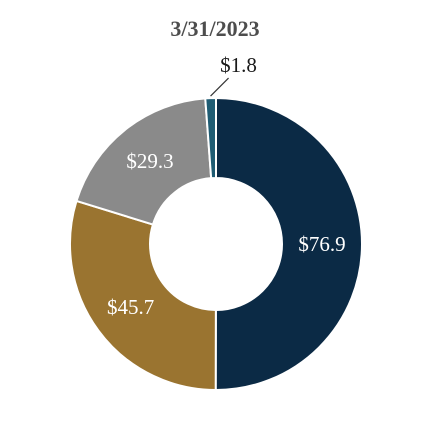  I want to click on slice-label: $76.9, so click(321, 244).